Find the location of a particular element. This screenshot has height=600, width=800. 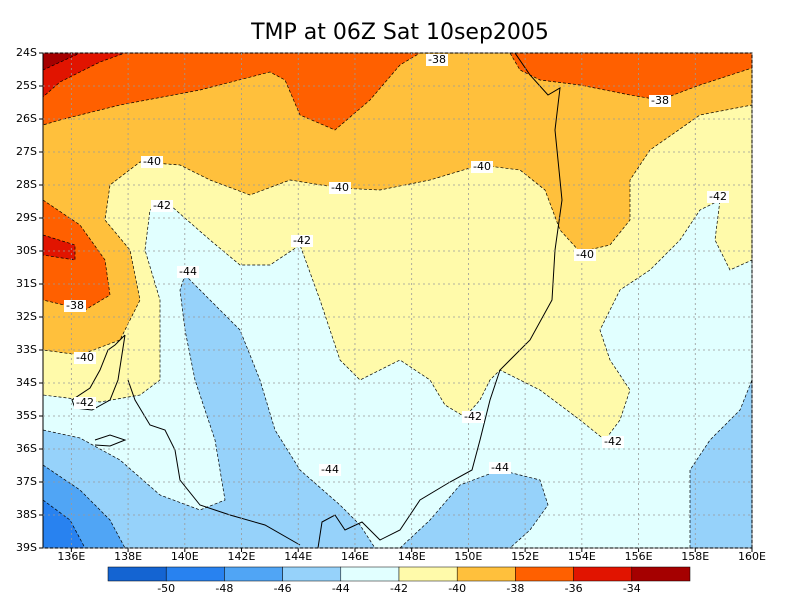

colorbar-label: -48 is located at coordinates (224, 588).